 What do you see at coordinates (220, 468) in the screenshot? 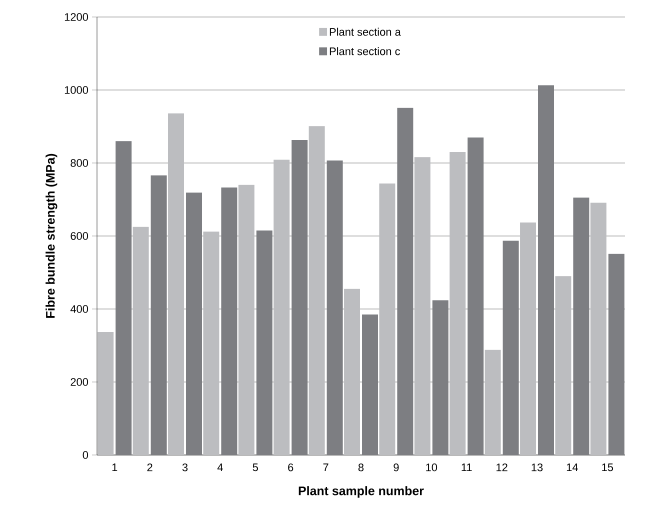
I see `x-tick-label: 4` at bounding box center [220, 468].